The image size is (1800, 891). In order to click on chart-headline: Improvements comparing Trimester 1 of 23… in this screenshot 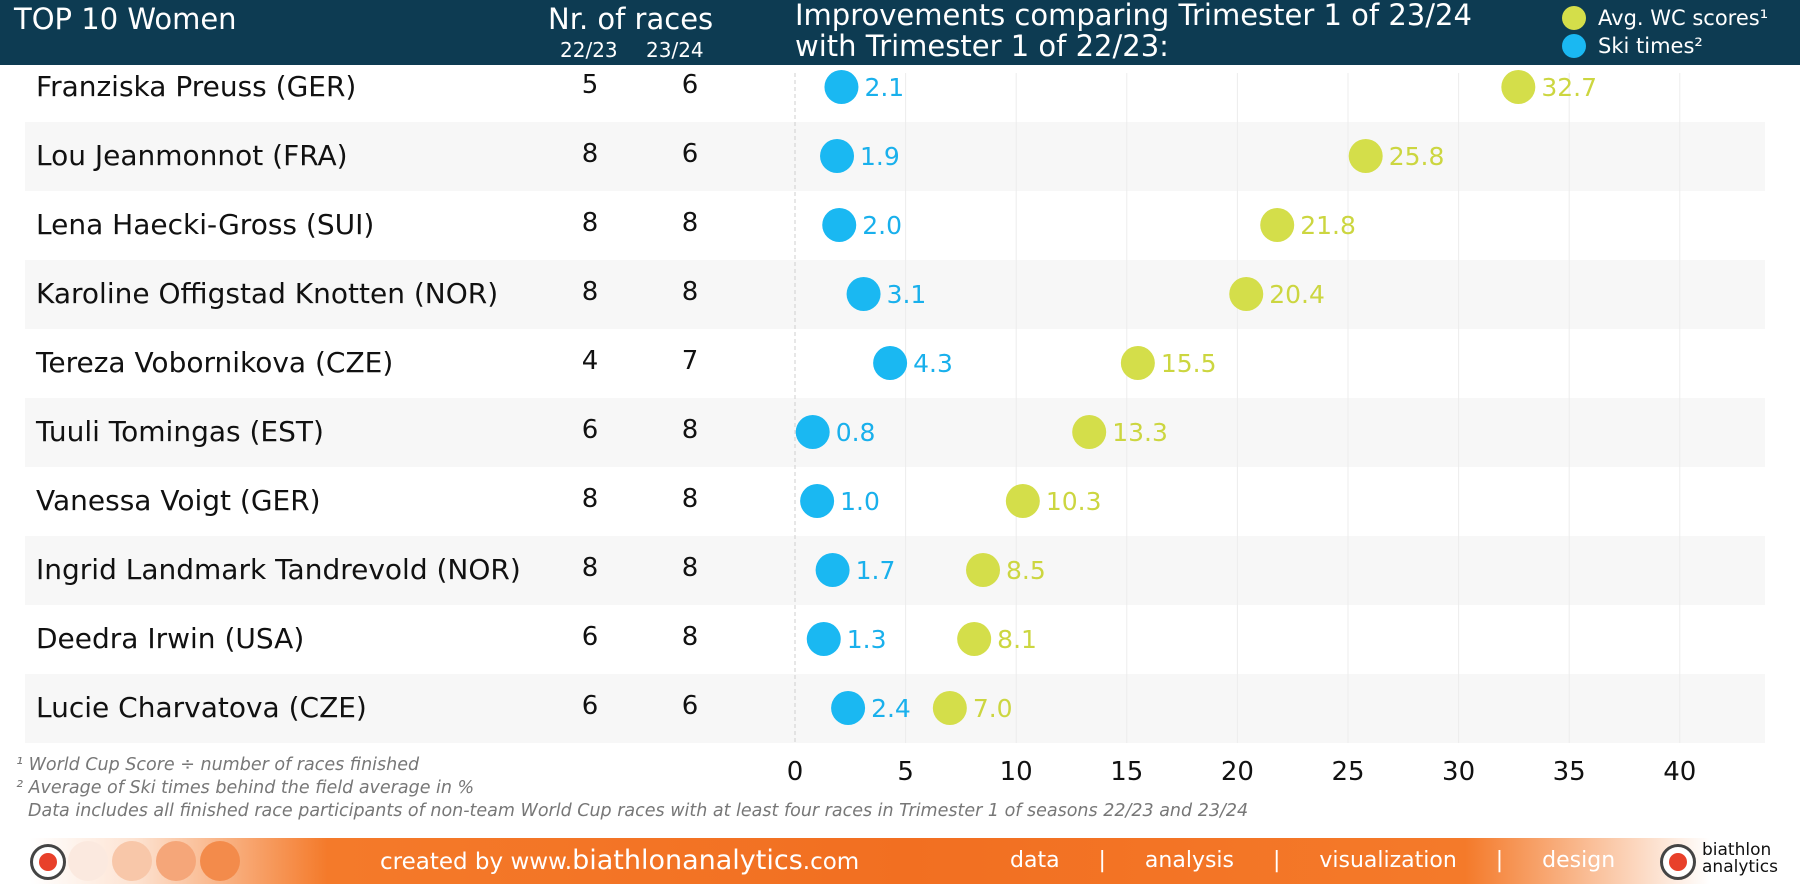, I will do `click(1133, 31)`.